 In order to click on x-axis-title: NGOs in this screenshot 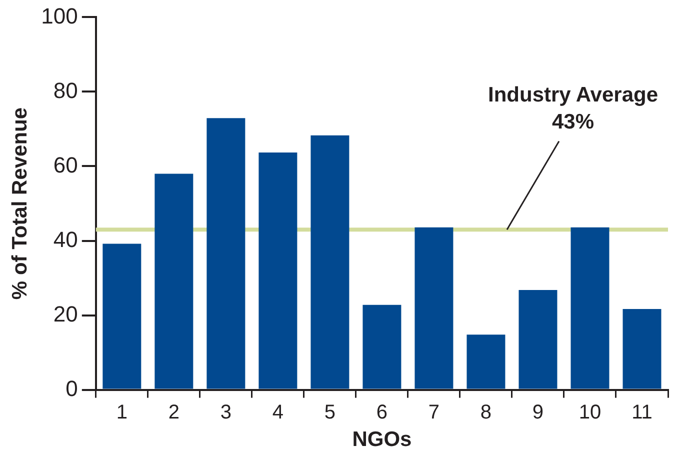, I will do `click(382, 440)`.